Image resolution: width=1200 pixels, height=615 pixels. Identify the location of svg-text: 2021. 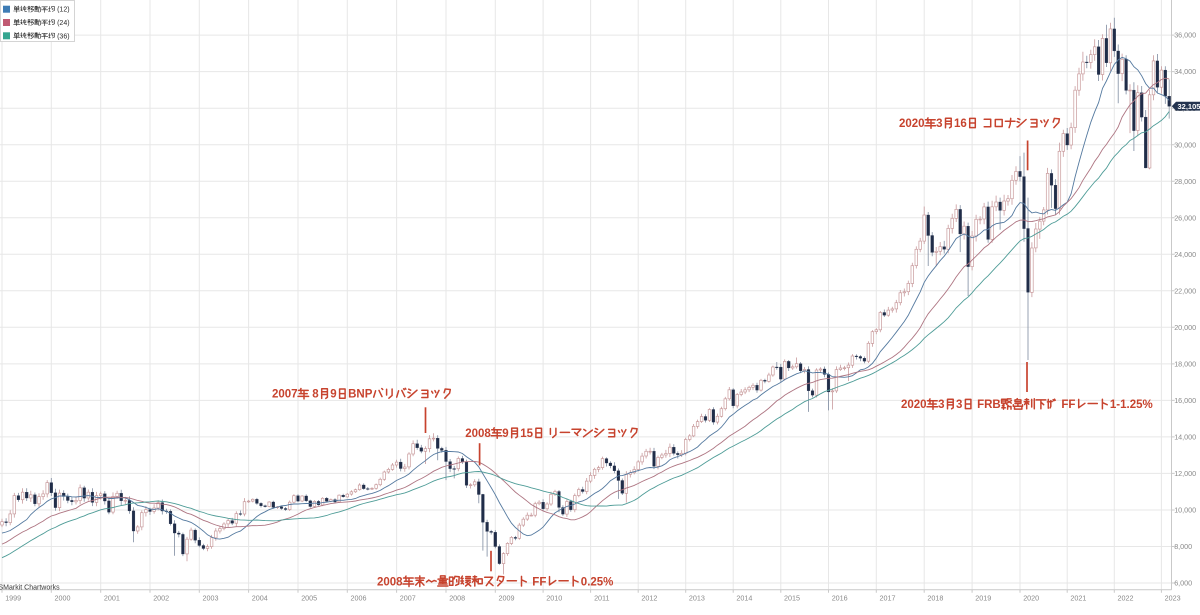
(1078, 597).